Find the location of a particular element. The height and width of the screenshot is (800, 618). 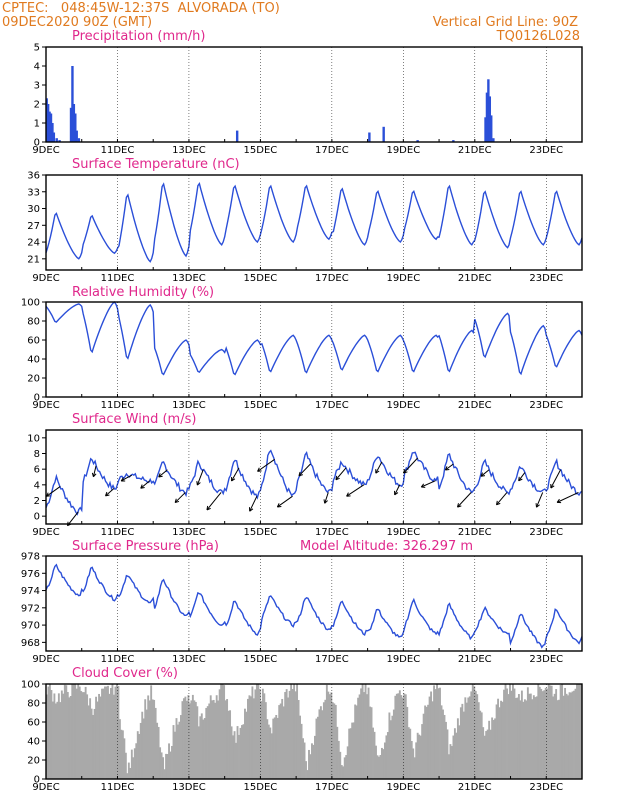

x-tick-label: 23DEC is located at coordinates (546, 278).